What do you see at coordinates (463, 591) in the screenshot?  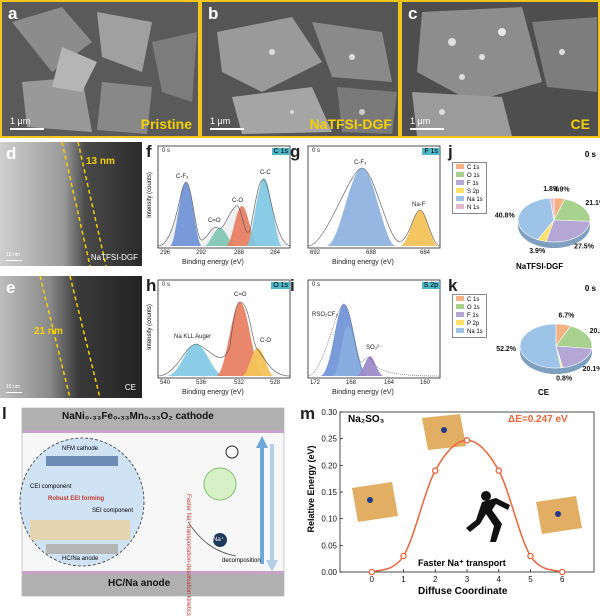 I see `x-axis-label: Diffuse Coordinate` at bounding box center [463, 591].